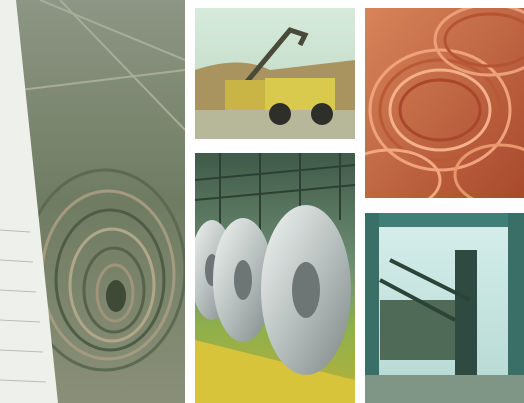  Describe the element at coordinates (245, 95) in the screenshot. I see `excavator-body` at that location.